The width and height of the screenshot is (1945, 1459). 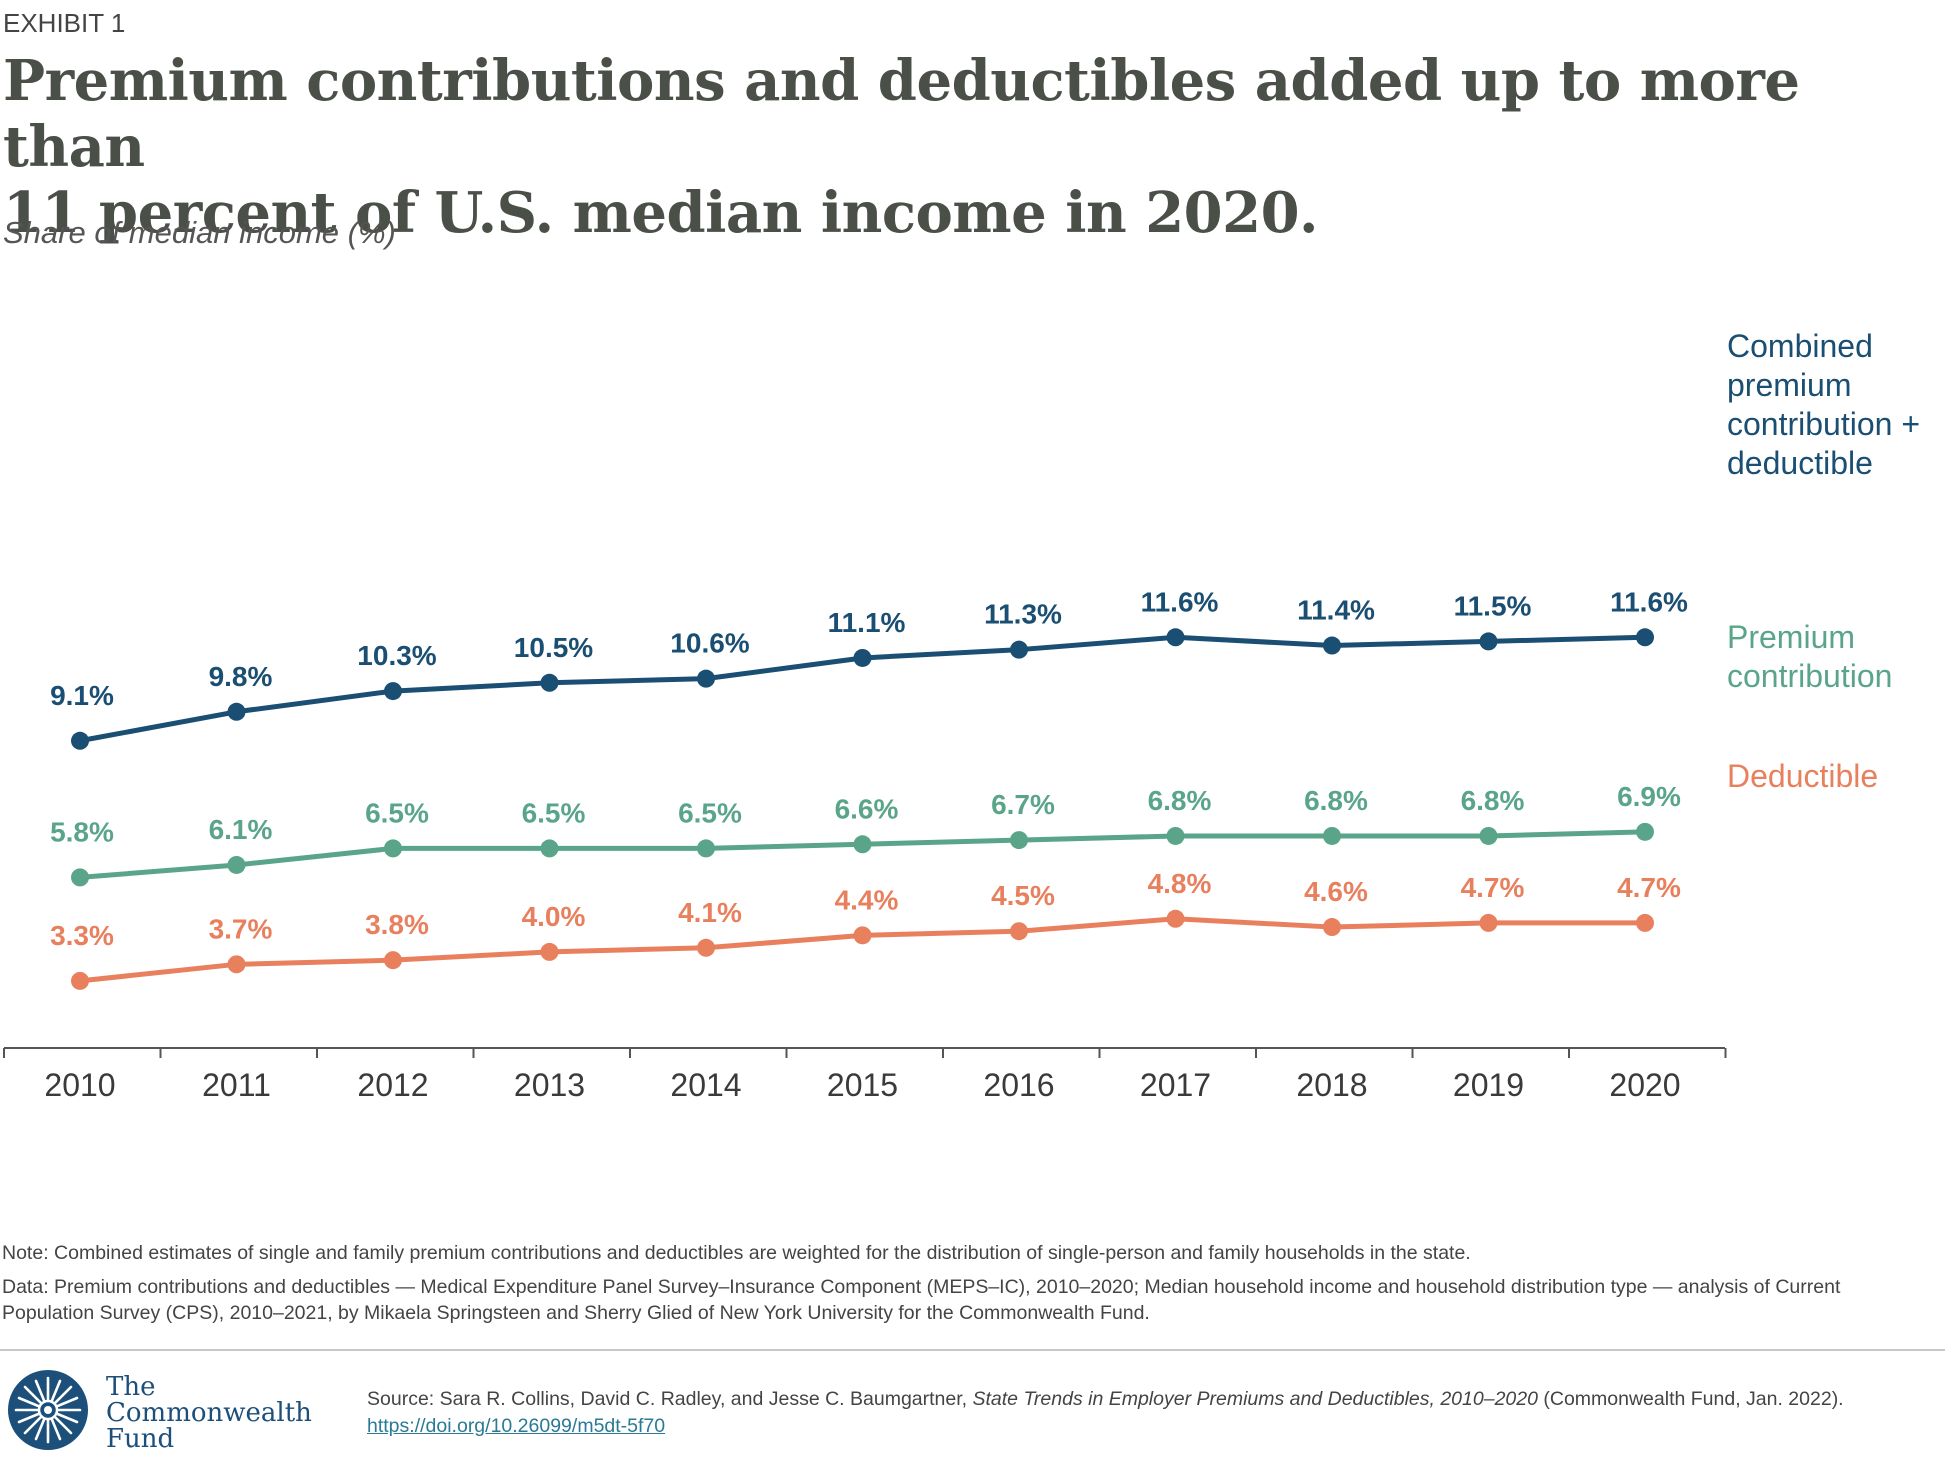 What do you see at coordinates (241, 829) in the screenshot?
I see `data-label: 6.1%` at bounding box center [241, 829].